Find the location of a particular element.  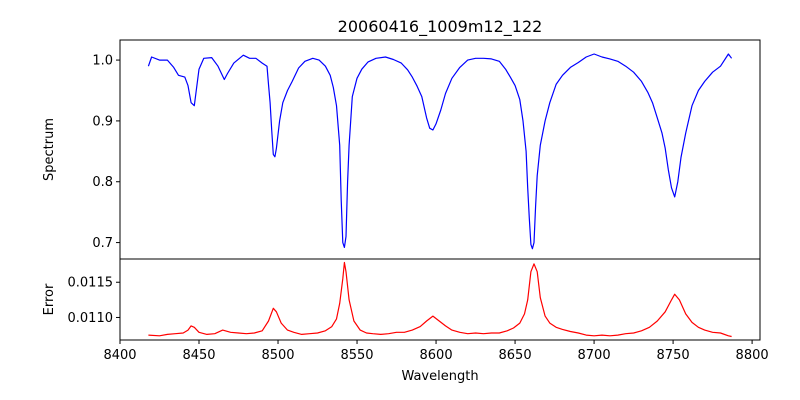

x-axis: 8400 8450 8500 8550 8600 8650 8700 8750 8800 is located at coordinates (436, 351).